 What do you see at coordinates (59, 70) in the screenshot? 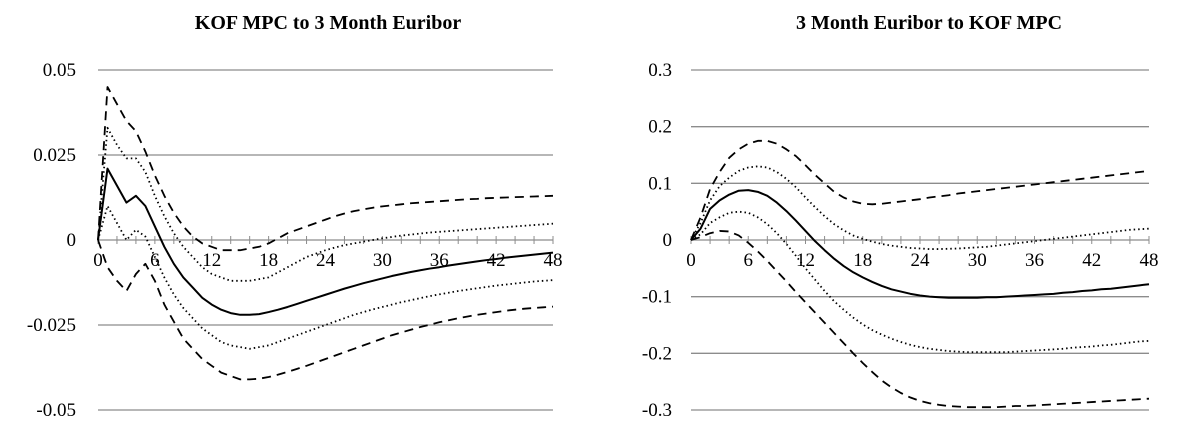
I see `y-tick-label: 0.05` at bounding box center [59, 70].